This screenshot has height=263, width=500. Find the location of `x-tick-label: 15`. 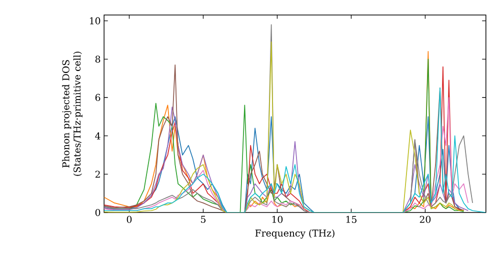

x-tick-label: 15 is located at coordinates (351, 219).